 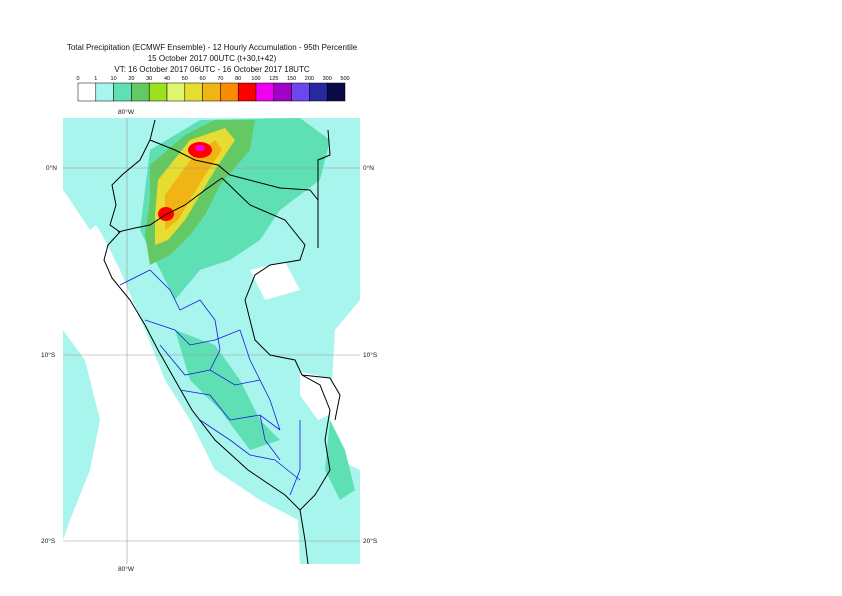 I want to click on lon-label-top: 80°W, so click(x=126, y=112).